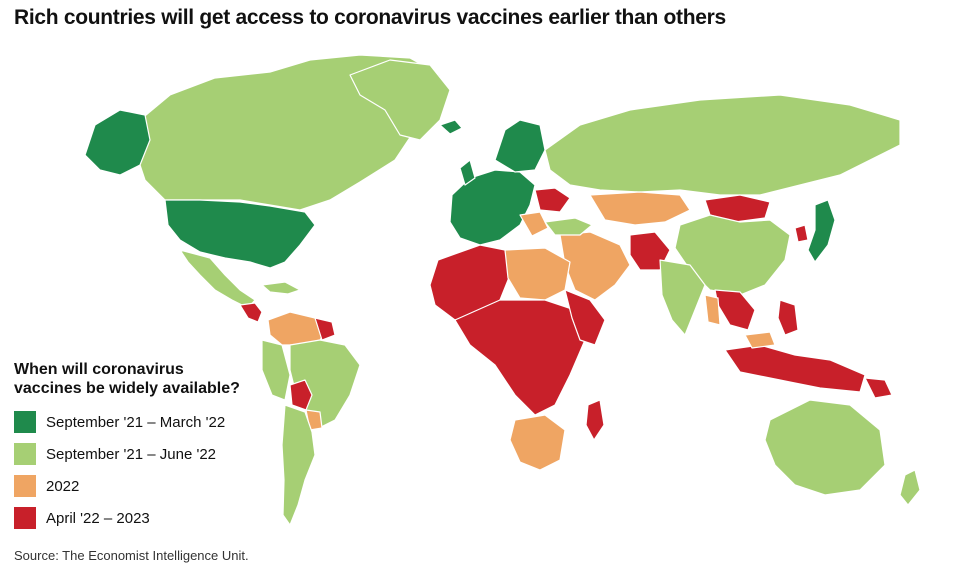 The height and width of the screenshot is (588, 969). What do you see at coordinates (139, 486) in the screenshot?
I see `legend-item-2022: 2022` at bounding box center [139, 486].